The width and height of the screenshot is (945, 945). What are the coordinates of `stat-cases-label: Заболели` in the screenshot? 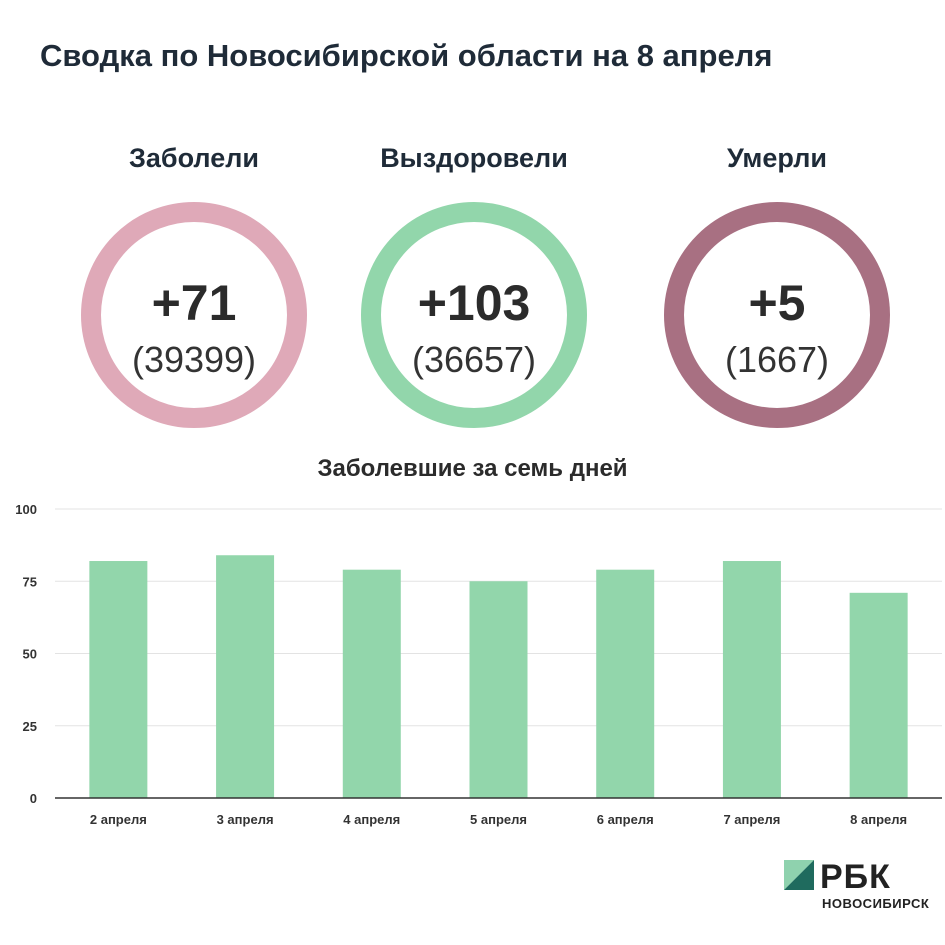 It's located at (194, 158).